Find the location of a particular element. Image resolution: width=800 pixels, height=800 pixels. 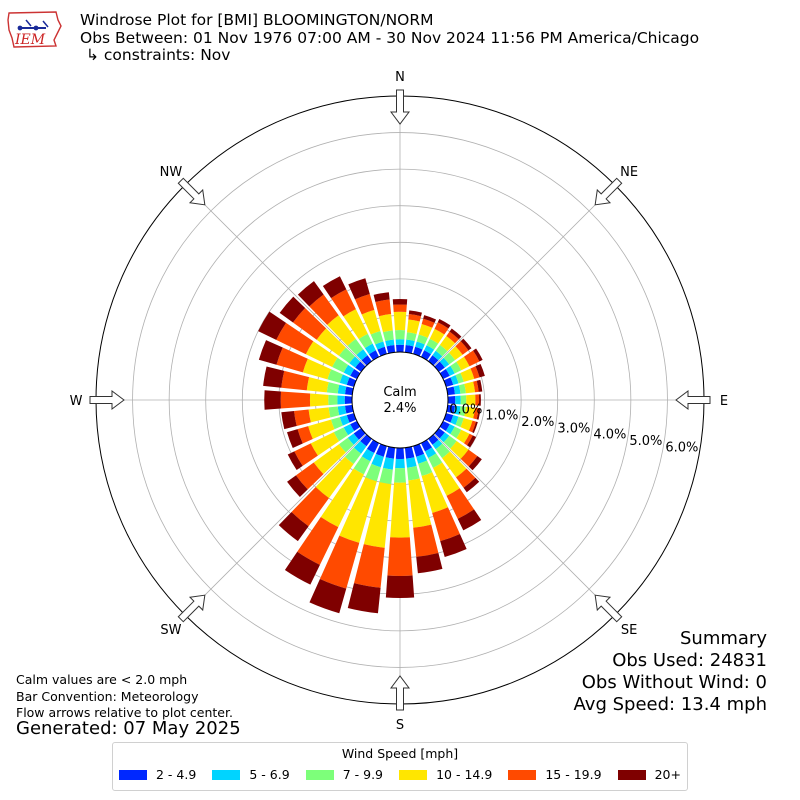

radial-tick-label-3: 3.0% is located at coordinates (573, 428).